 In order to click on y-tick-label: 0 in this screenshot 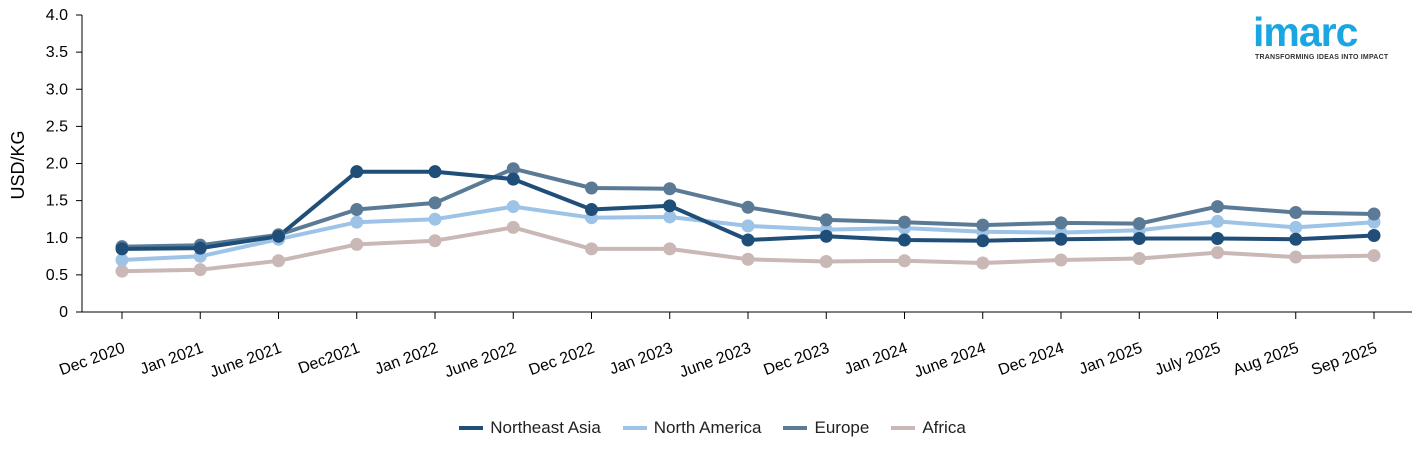, I will do `click(63, 312)`.